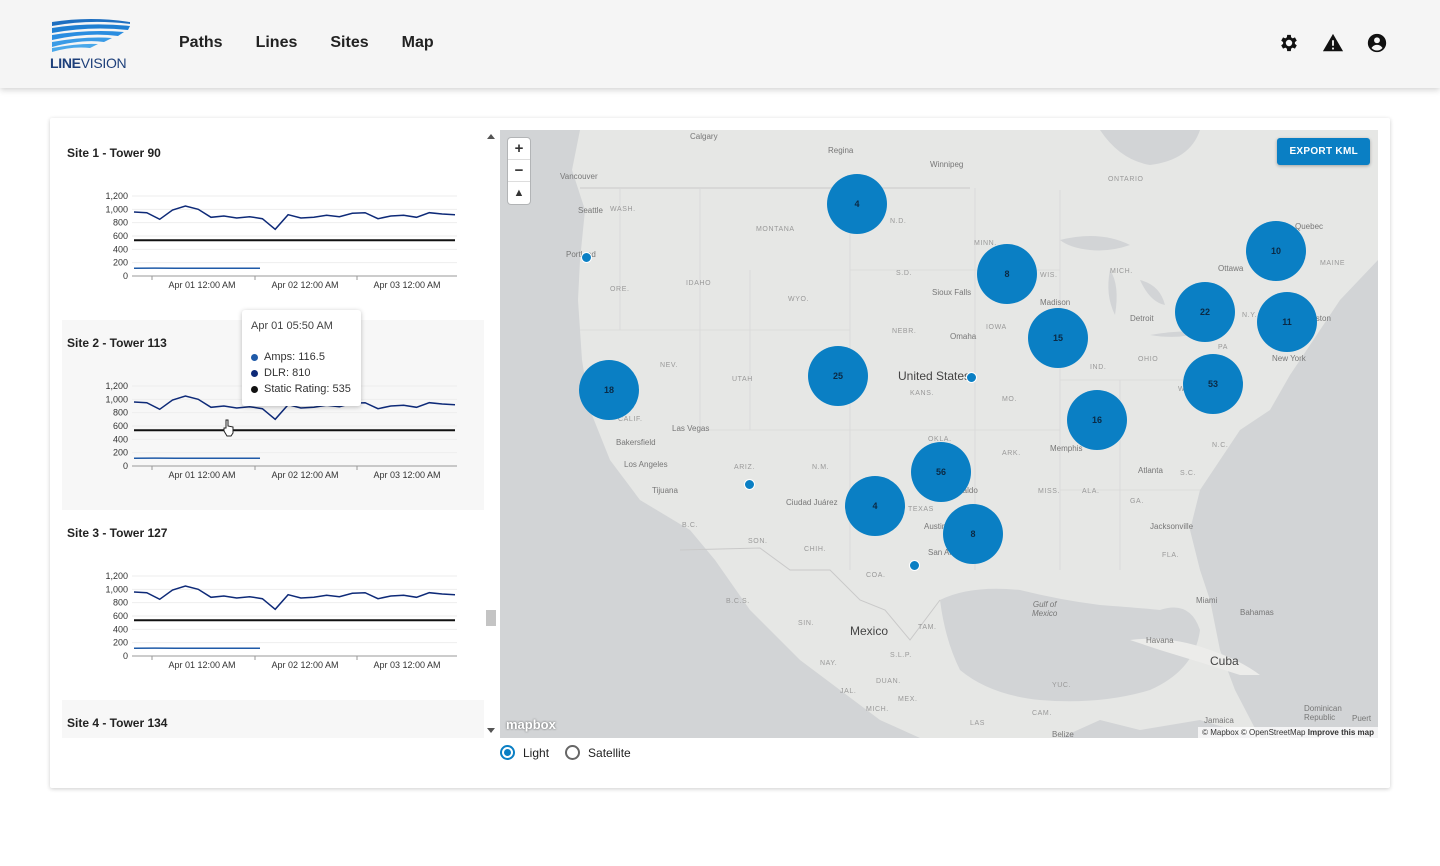 This screenshot has height=866, width=1440. Describe the element at coordinates (276, 42) in the screenshot. I see `nav-lines: Lines` at that location.